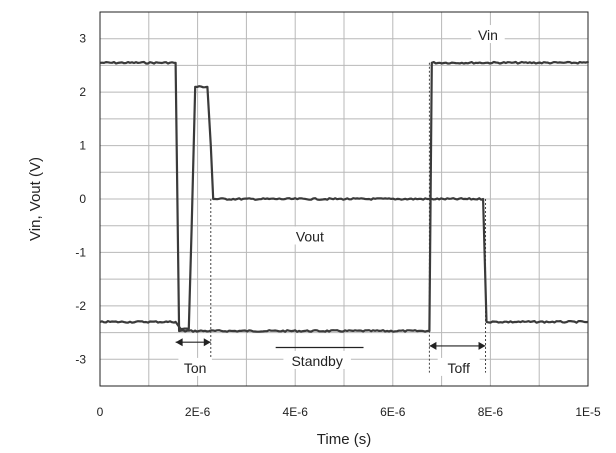 The image size is (616, 453). What do you see at coordinates (80, 252) in the screenshot?
I see `y-tick-label: -1` at bounding box center [80, 252].